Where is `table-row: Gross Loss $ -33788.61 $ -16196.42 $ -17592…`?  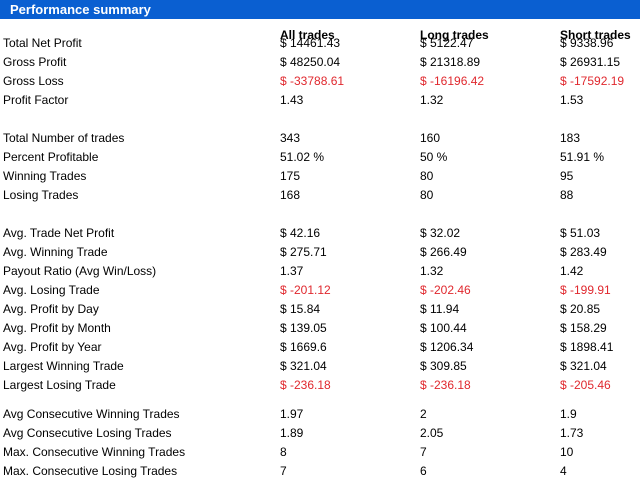 table-row: Gross Loss $ -33788.61 $ -16196.42 $ -17592… is located at coordinates (320, 81).